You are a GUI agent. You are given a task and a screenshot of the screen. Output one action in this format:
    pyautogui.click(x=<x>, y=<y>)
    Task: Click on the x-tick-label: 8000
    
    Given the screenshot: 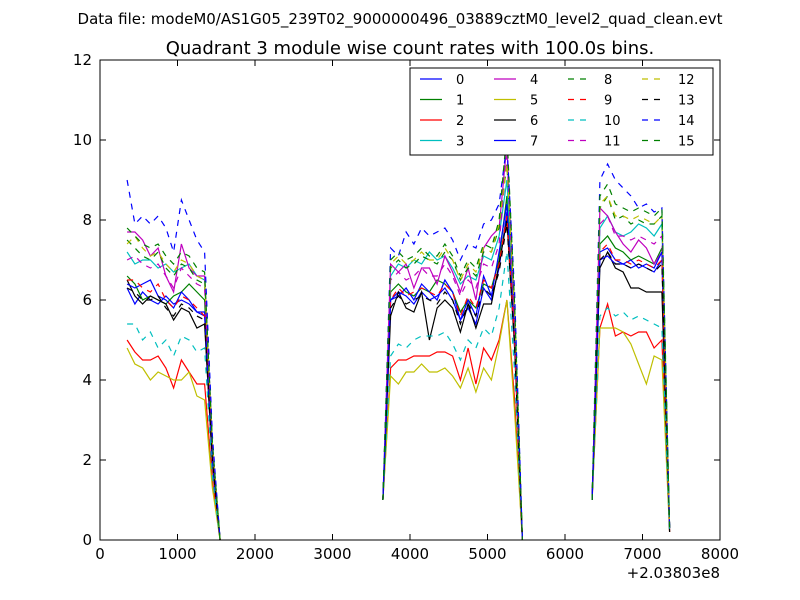 What is the action you would take?
    pyautogui.click(x=720, y=554)
    